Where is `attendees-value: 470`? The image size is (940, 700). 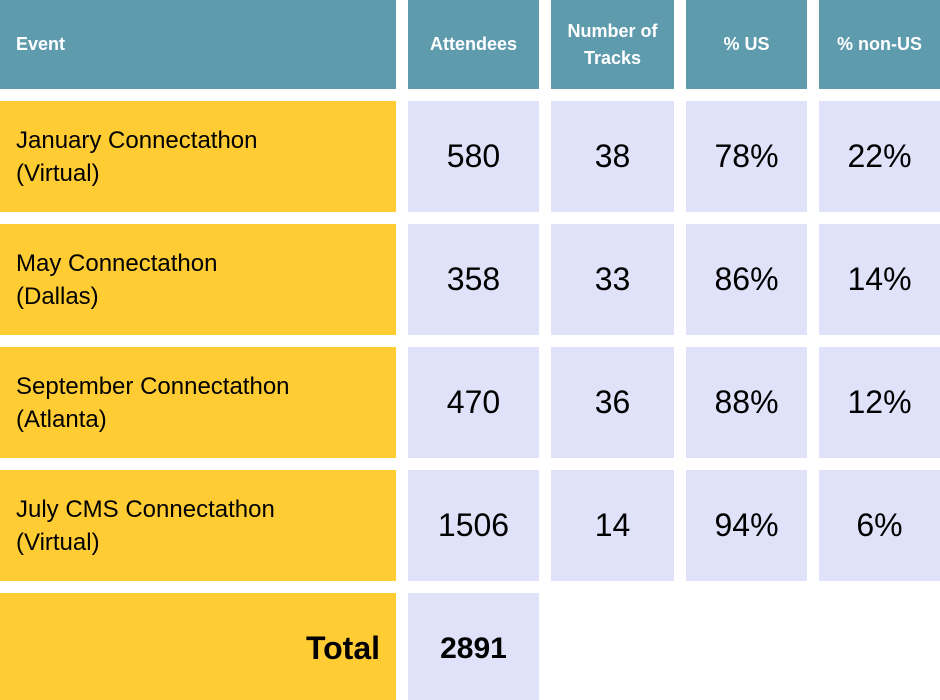 attendees-value: 470 is located at coordinates (473, 402).